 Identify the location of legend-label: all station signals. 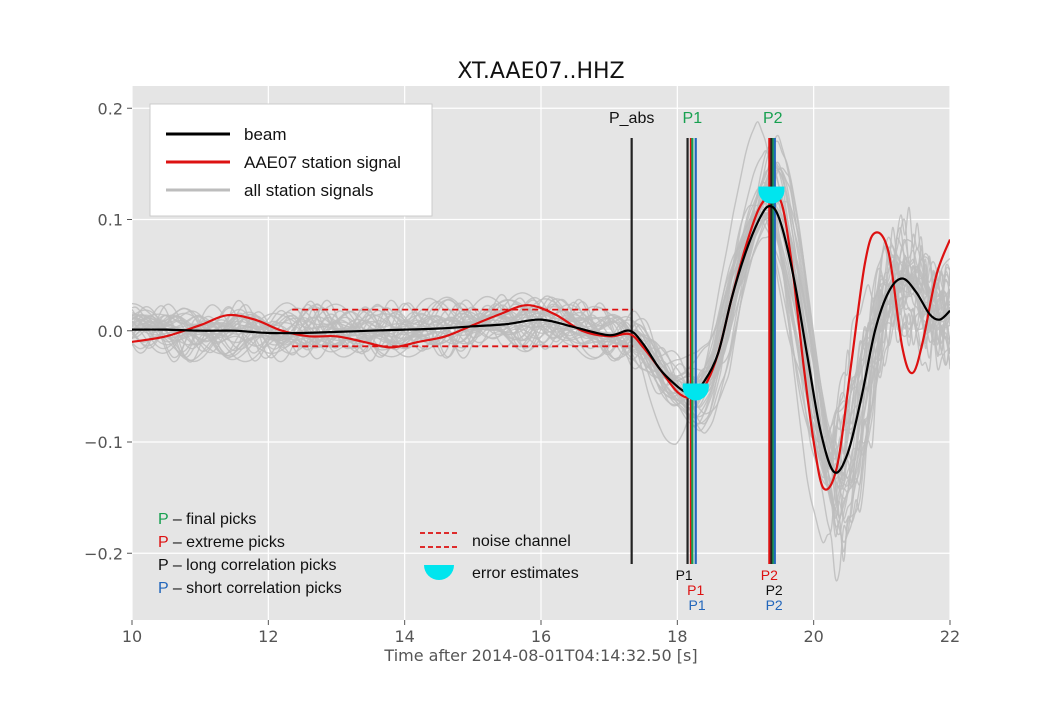
(308, 190).